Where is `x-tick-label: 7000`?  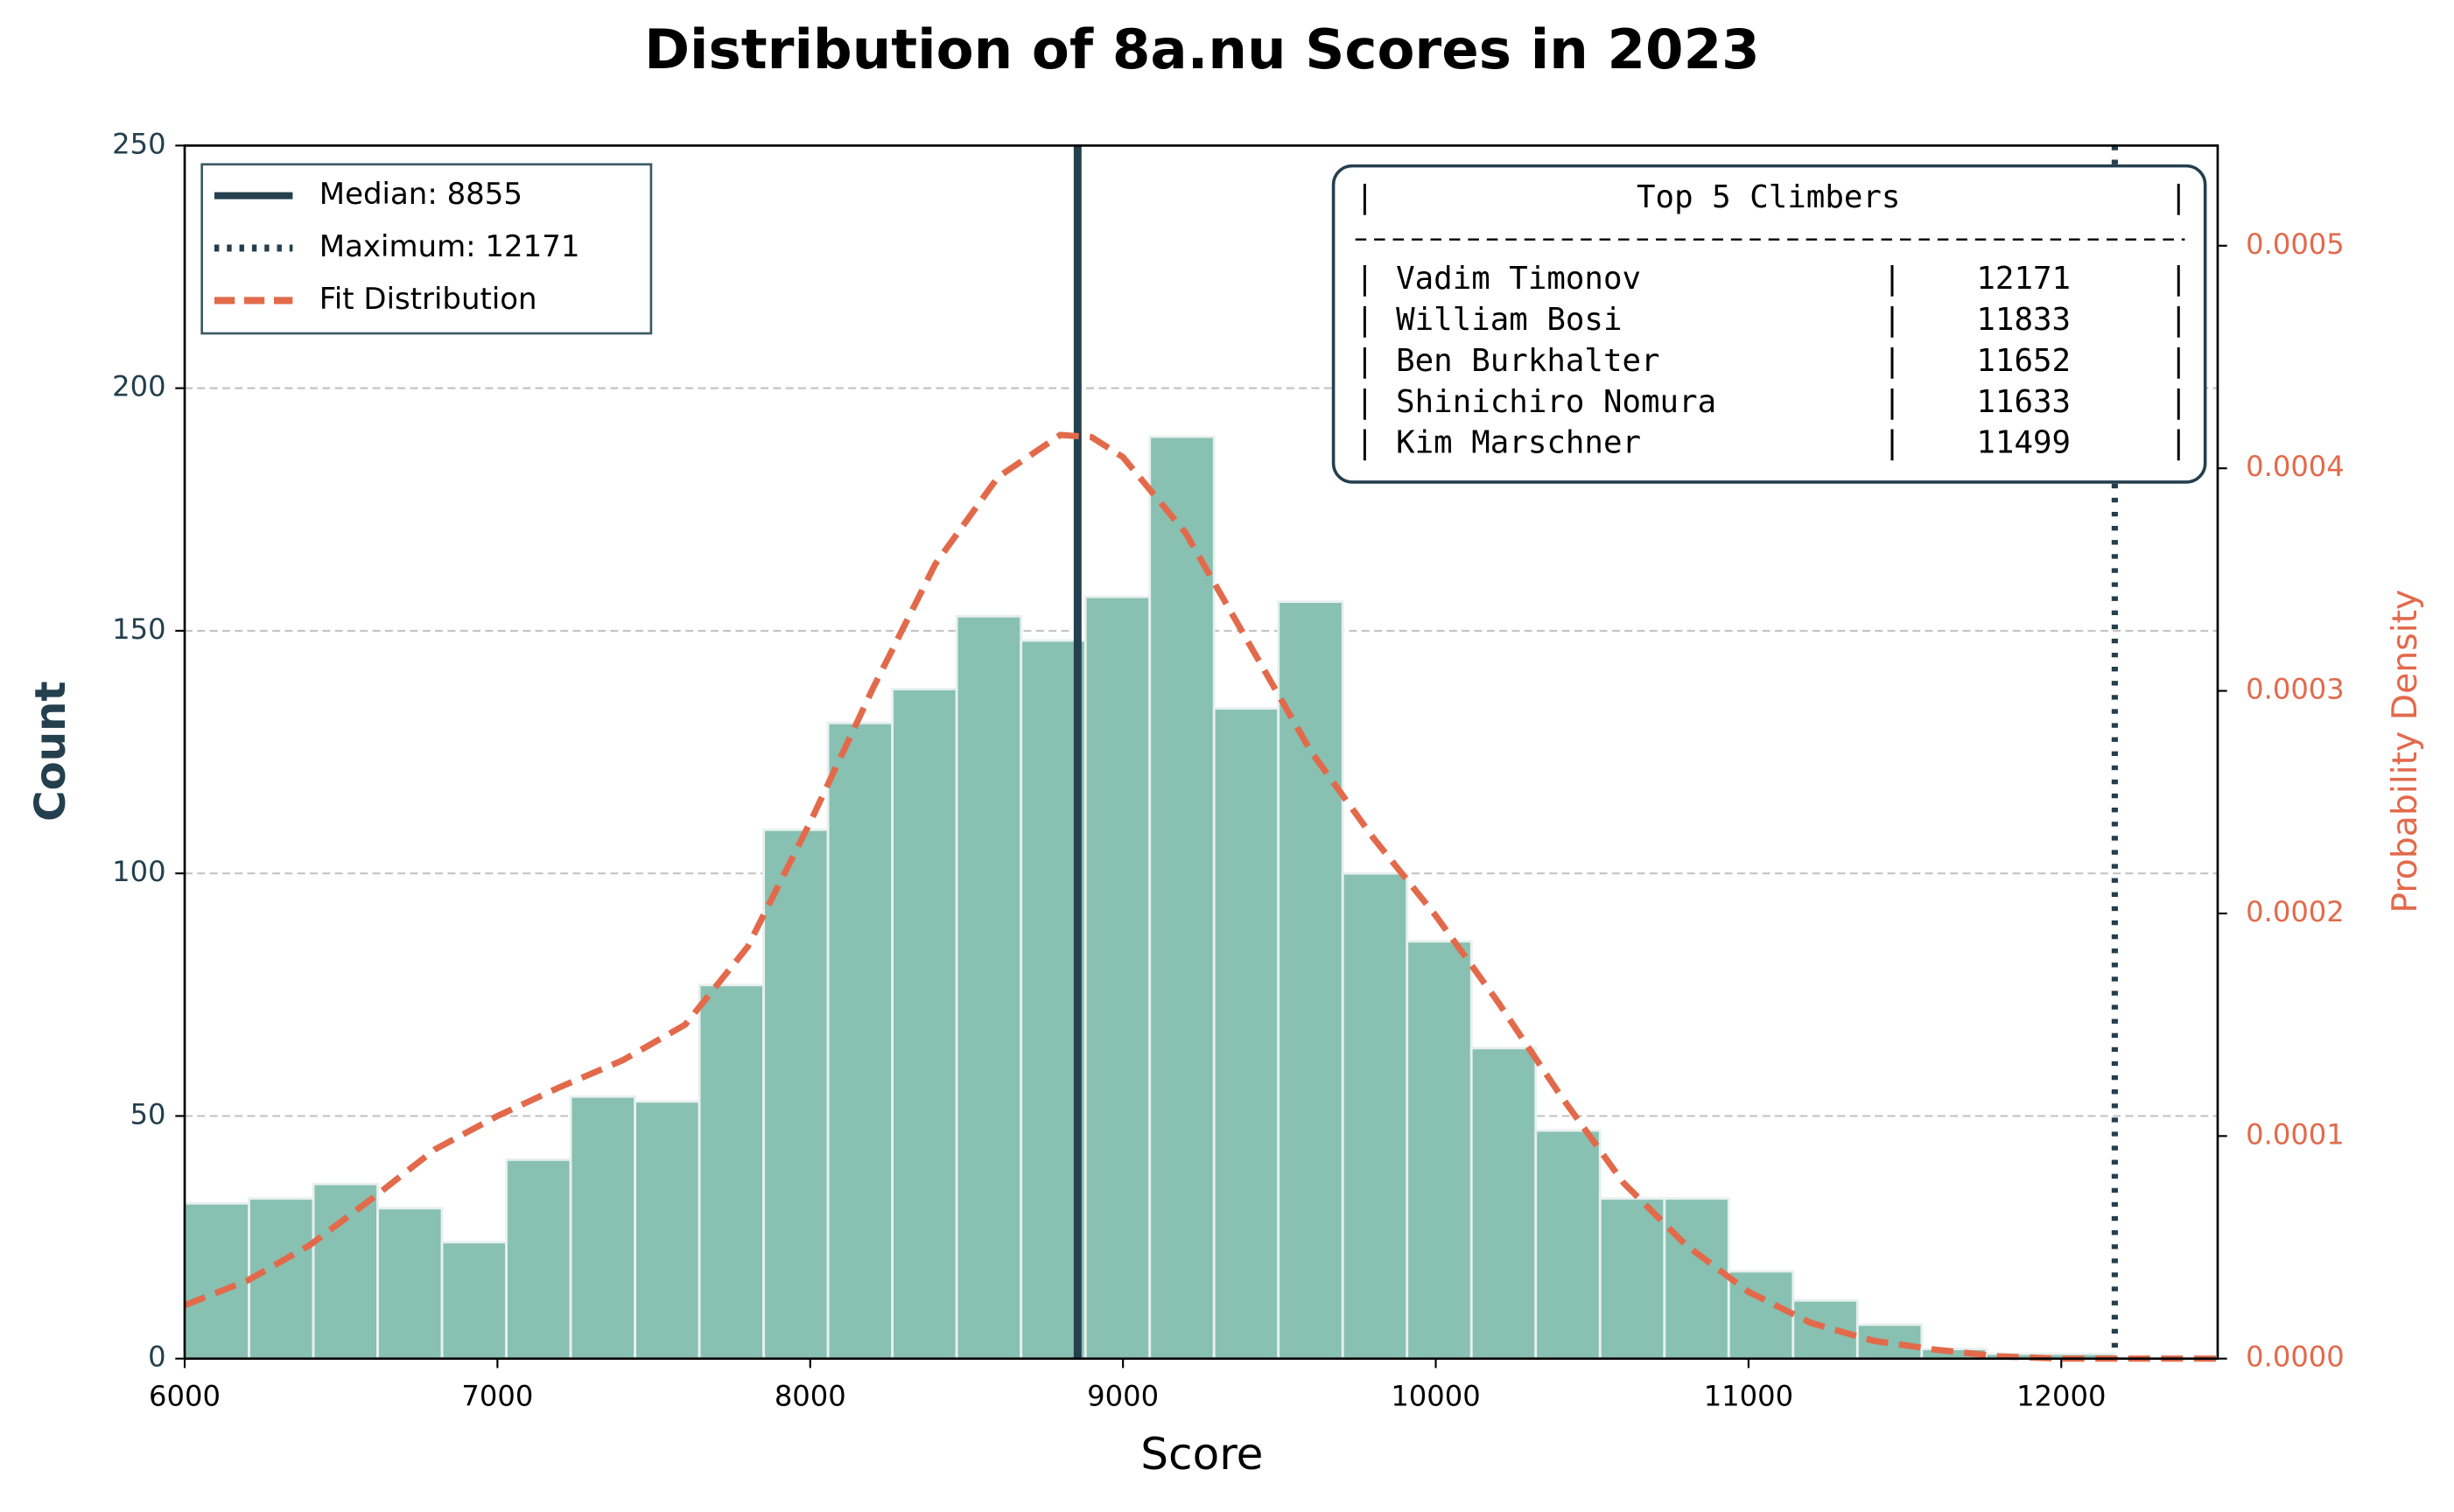
x-tick-label: 7000 is located at coordinates (497, 1395).